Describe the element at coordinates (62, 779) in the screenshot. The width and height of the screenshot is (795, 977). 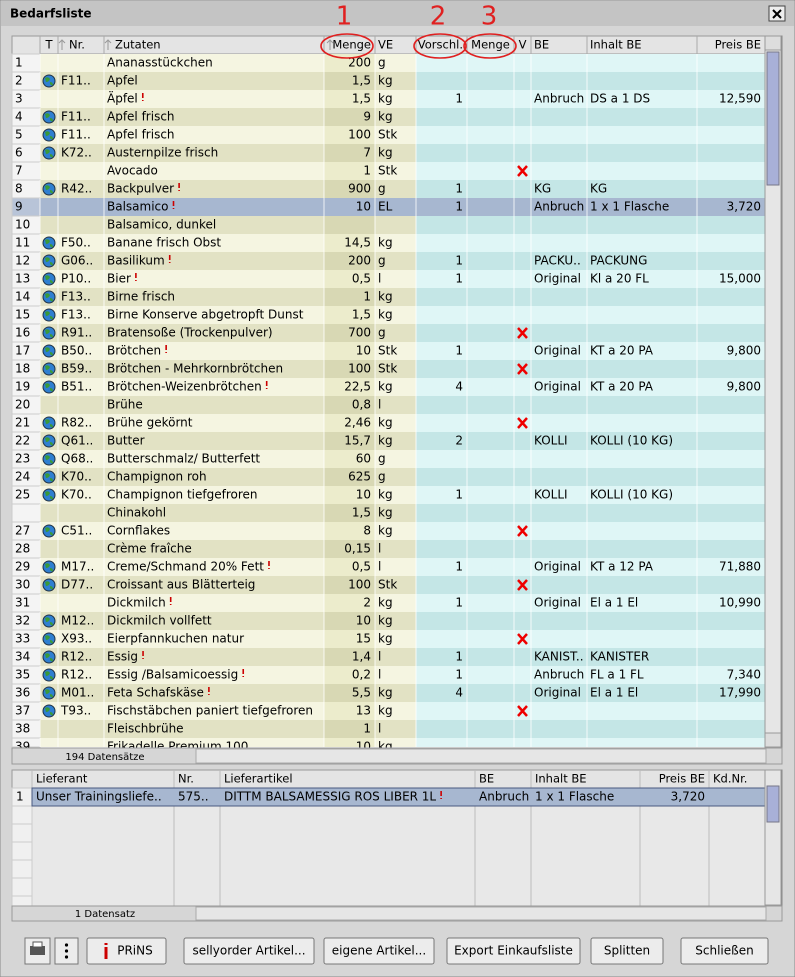
I see `column-header: Lieferant` at that location.